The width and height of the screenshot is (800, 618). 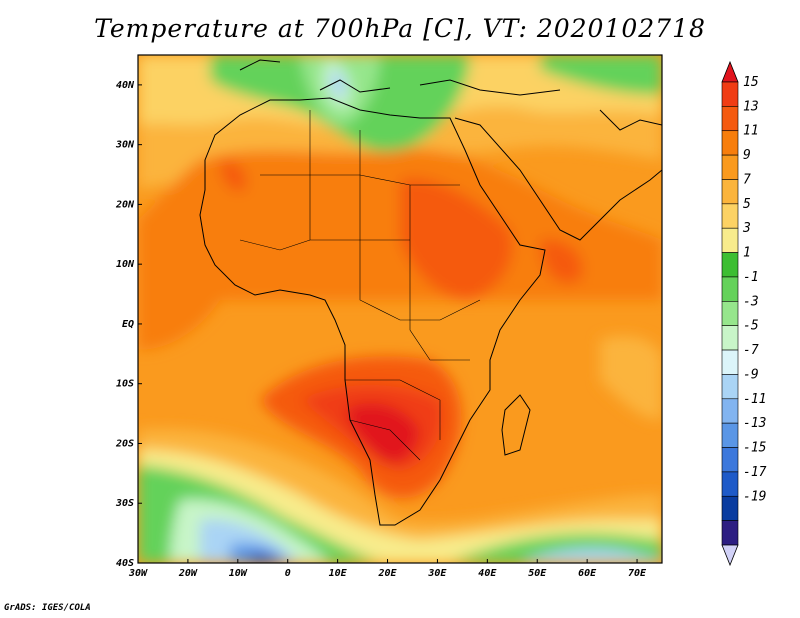 What do you see at coordinates (754, 423) in the screenshot?
I see `colorbar-label: -13` at bounding box center [754, 423].